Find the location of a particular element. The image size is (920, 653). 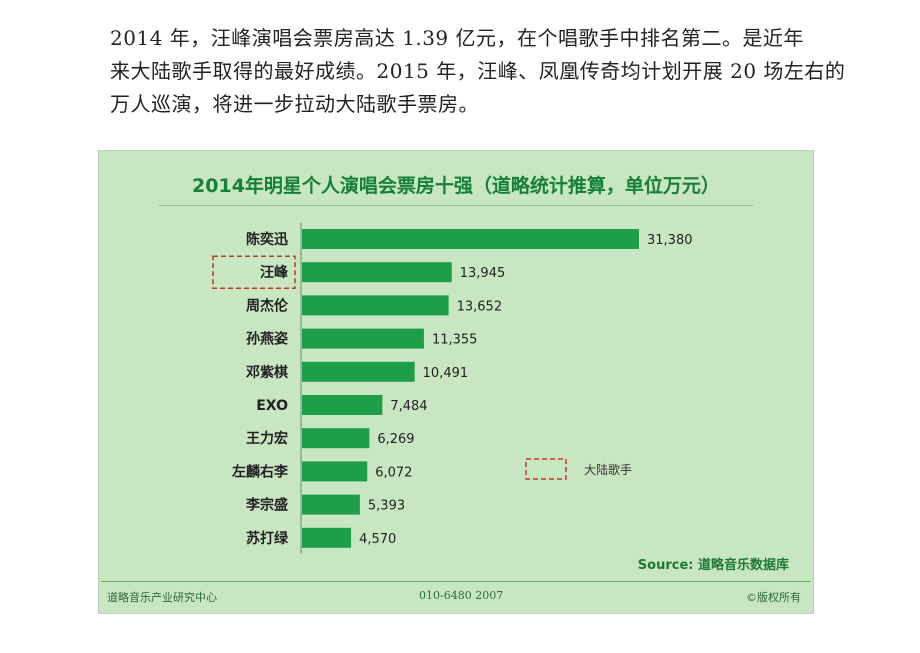

footer-divider is located at coordinates (456, 581).